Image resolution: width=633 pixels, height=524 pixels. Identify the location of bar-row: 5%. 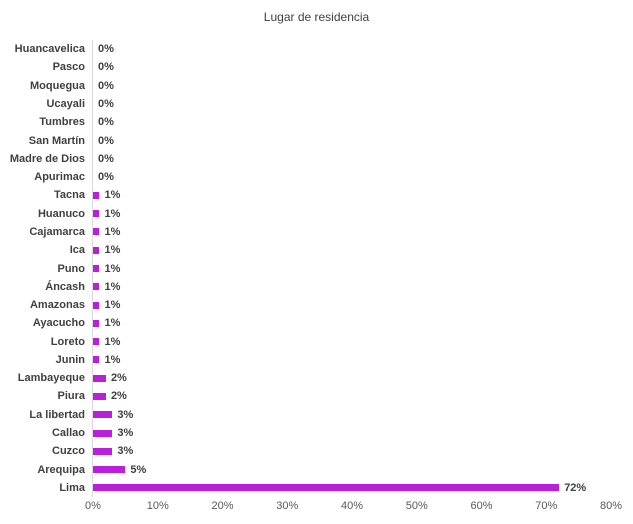
(352, 469).